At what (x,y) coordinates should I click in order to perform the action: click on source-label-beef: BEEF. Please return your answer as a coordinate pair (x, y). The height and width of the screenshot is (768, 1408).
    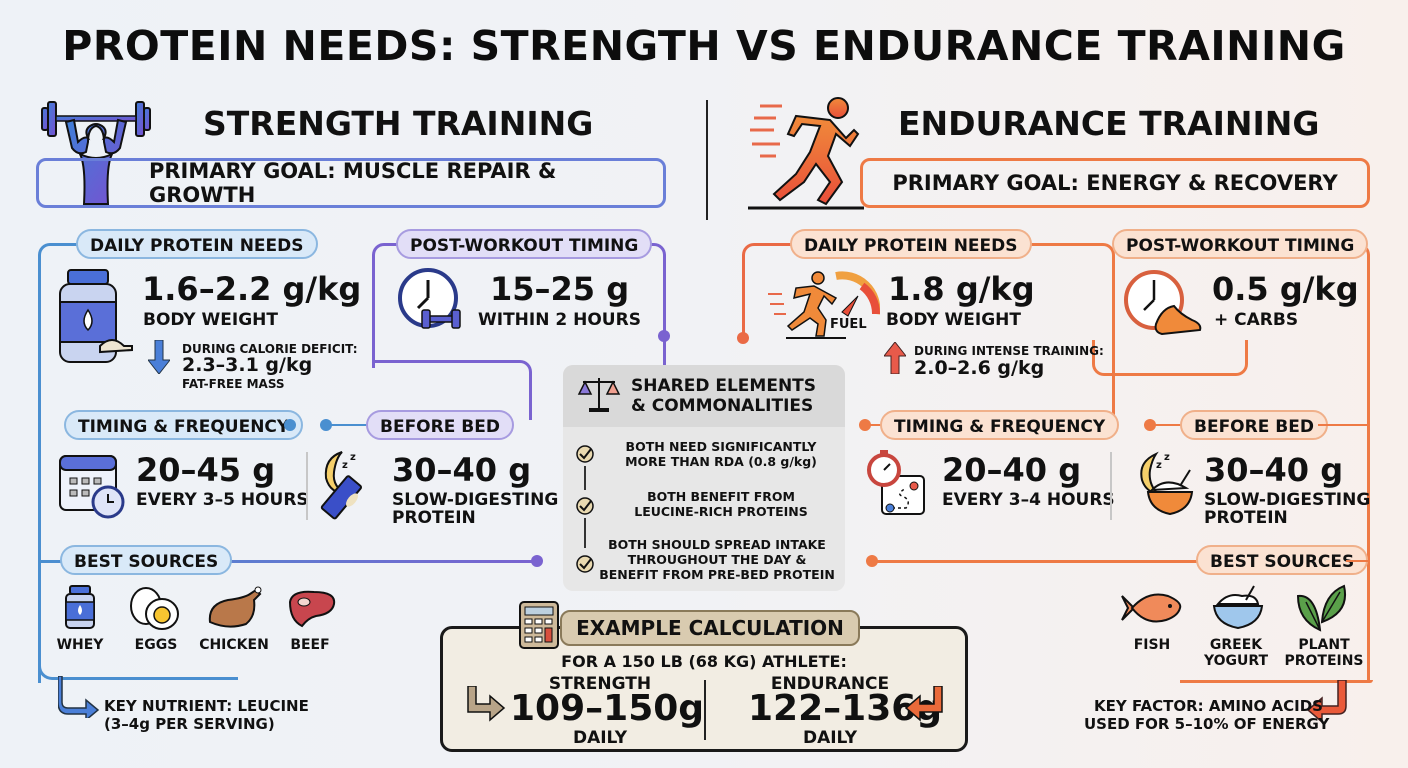
    Looking at the image, I should click on (310, 645).